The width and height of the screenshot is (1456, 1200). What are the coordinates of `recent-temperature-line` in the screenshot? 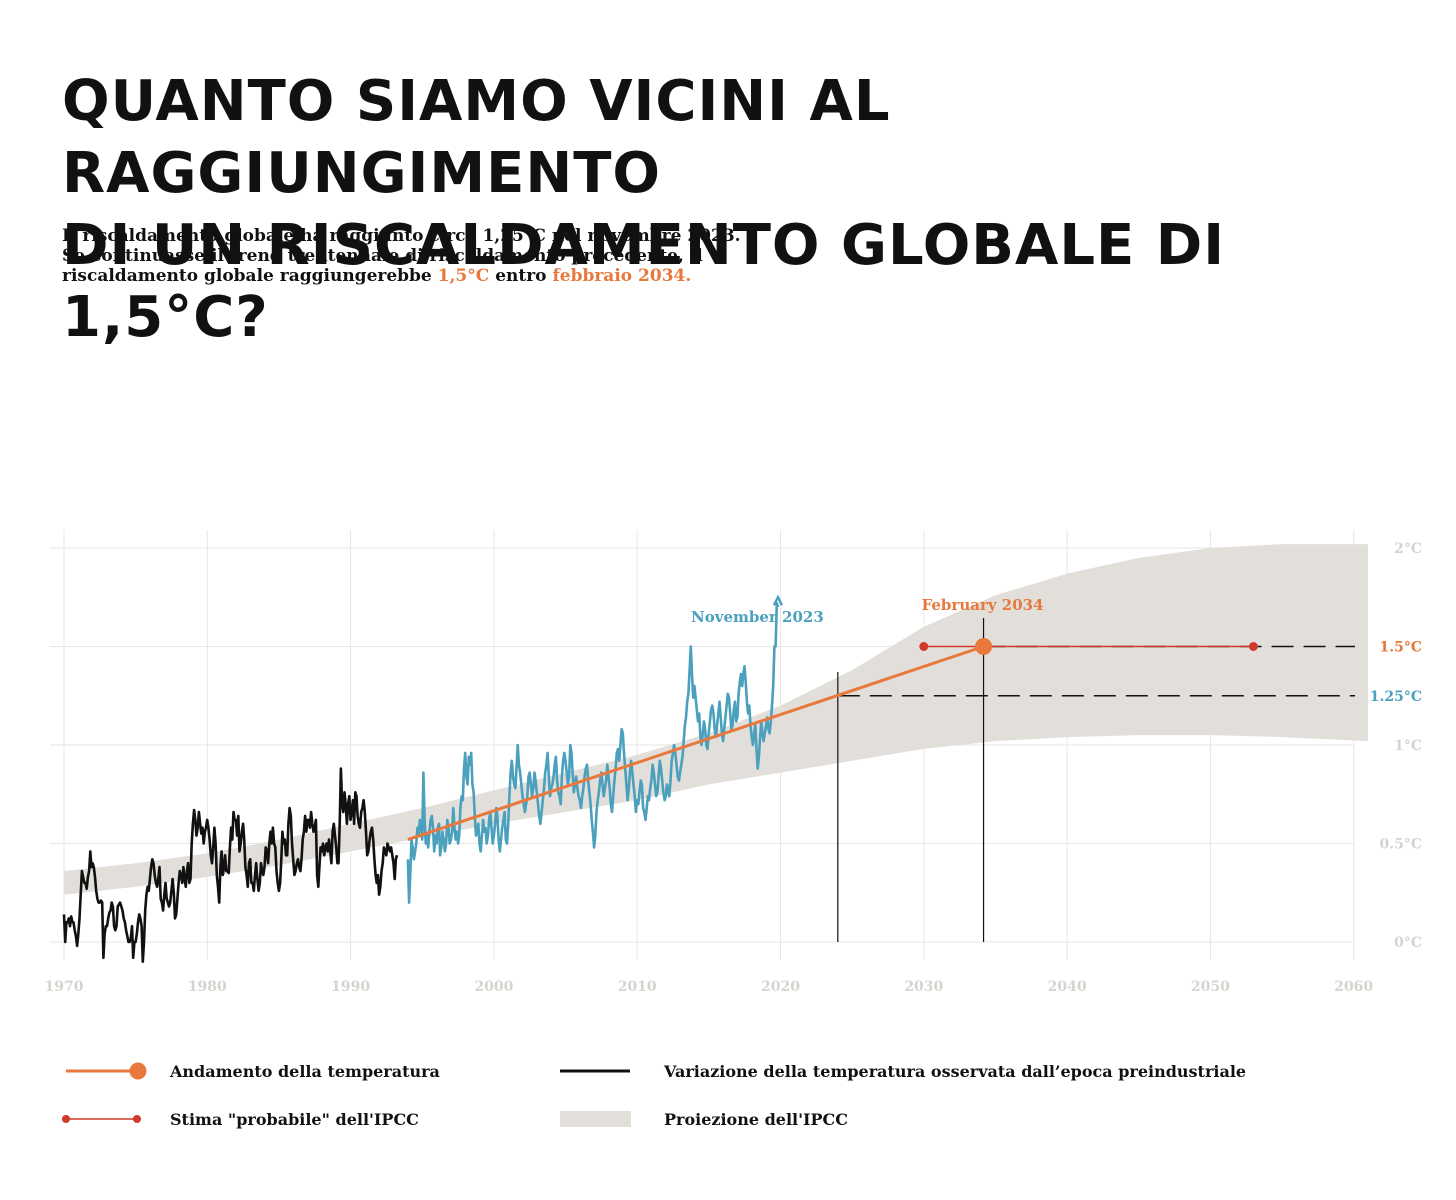 It's located at (593, 752).